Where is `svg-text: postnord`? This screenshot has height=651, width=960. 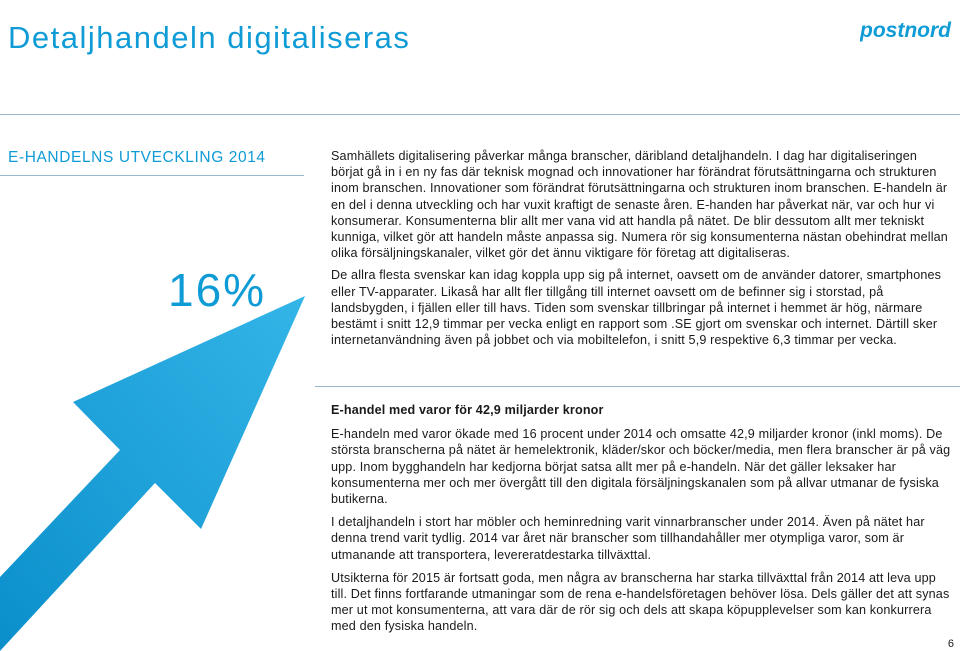
svg-text: postnord is located at coordinates (906, 30).